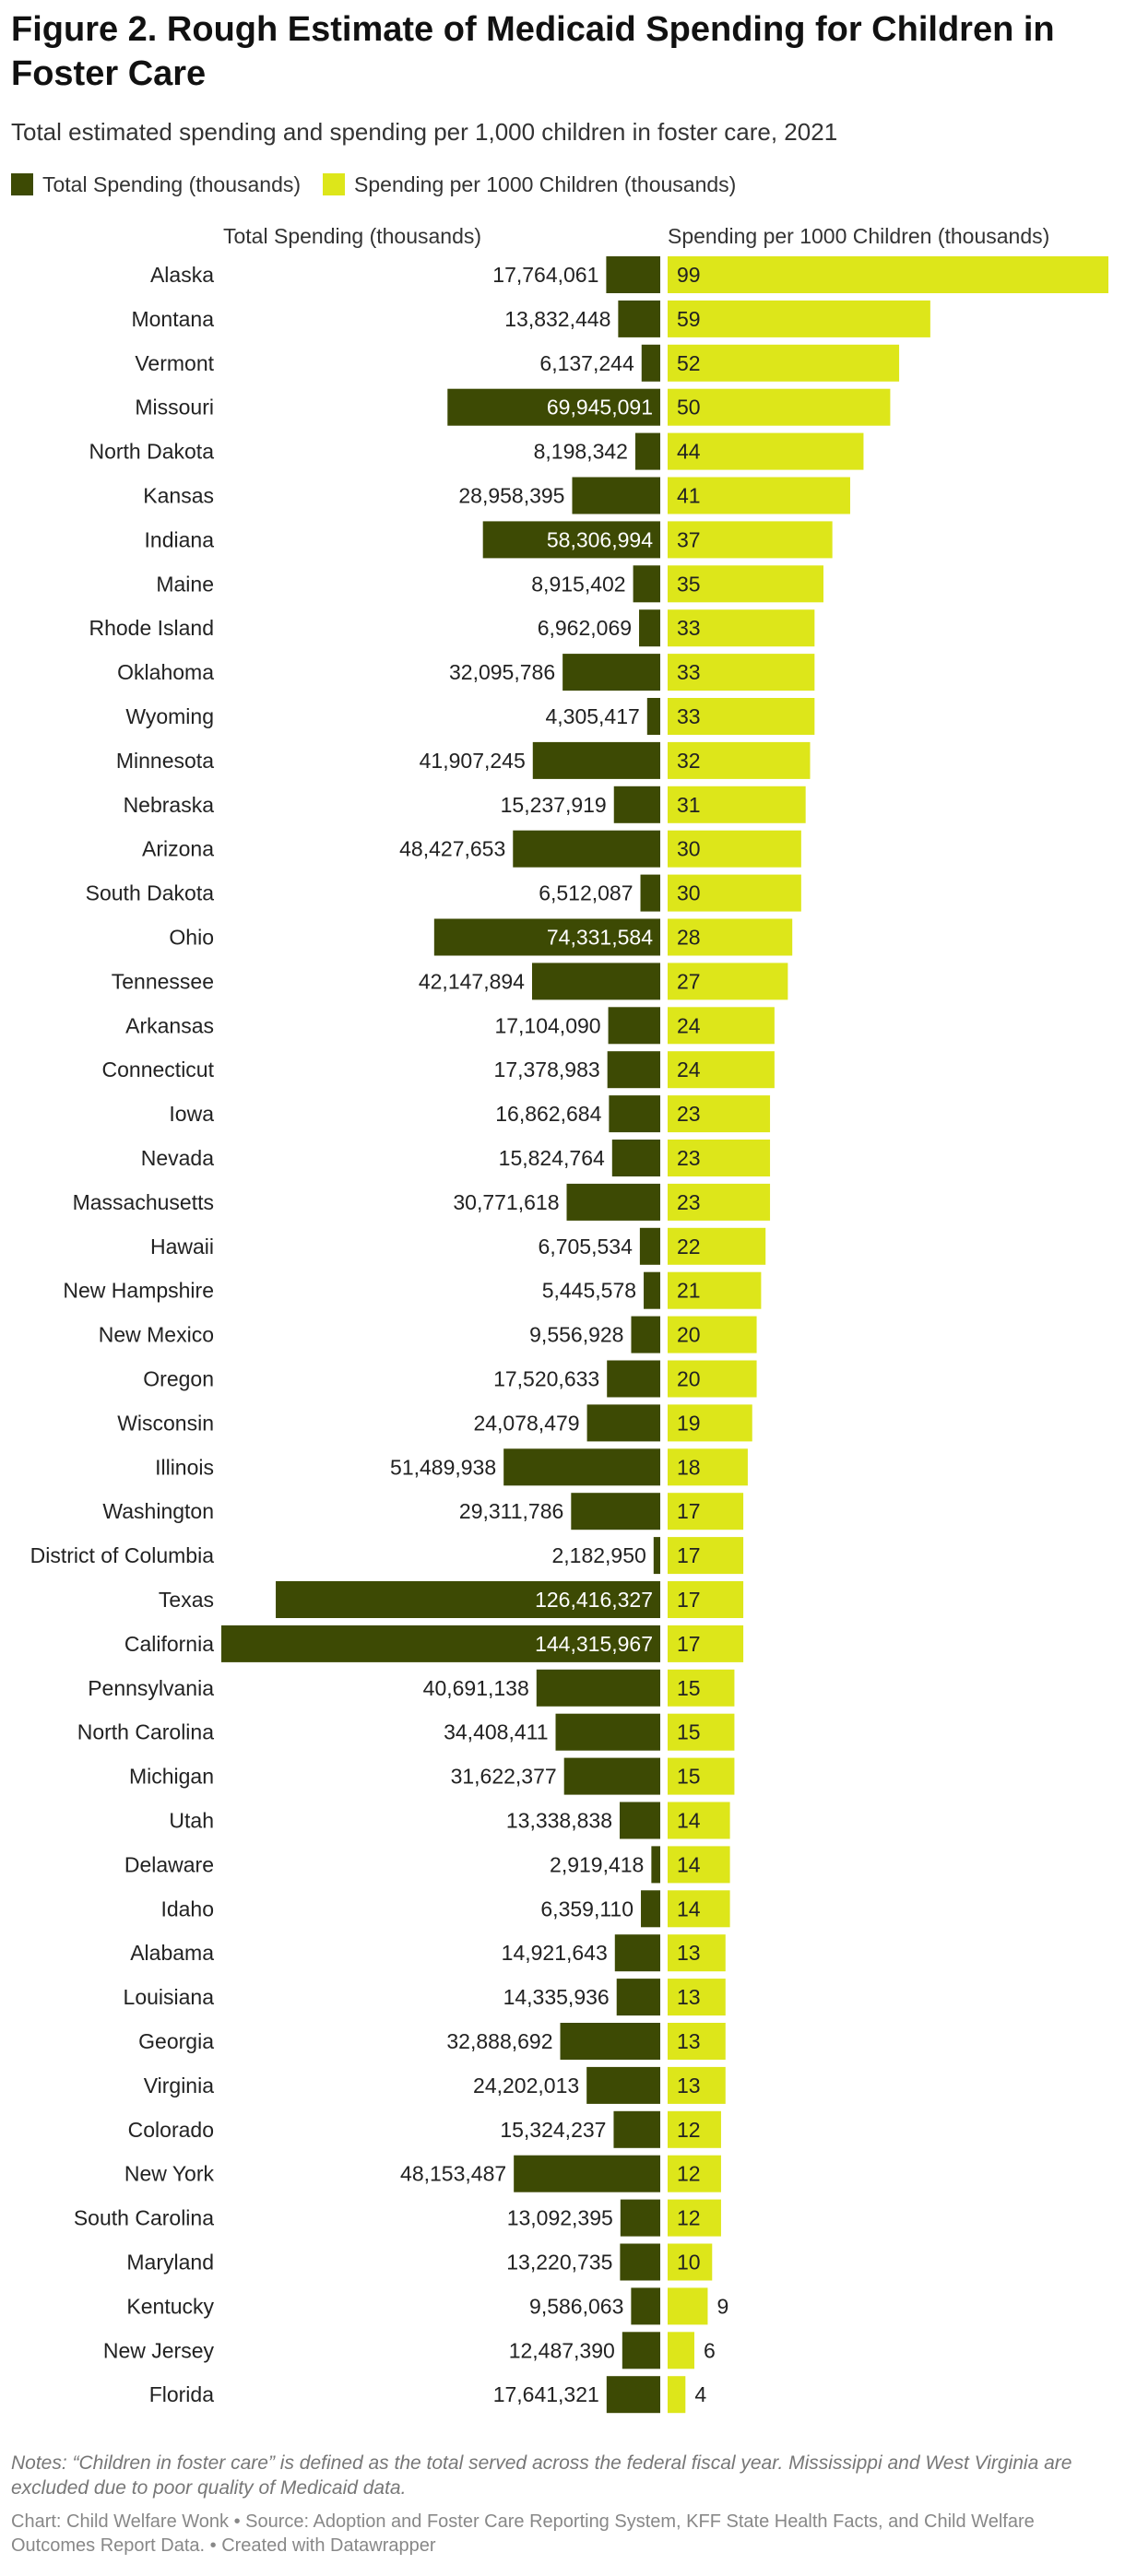 The height and width of the screenshot is (2576, 1125). What do you see at coordinates (689, 1291) in the screenshot?
I see `per1000-spending-label: 21` at bounding box center [689, 1291].